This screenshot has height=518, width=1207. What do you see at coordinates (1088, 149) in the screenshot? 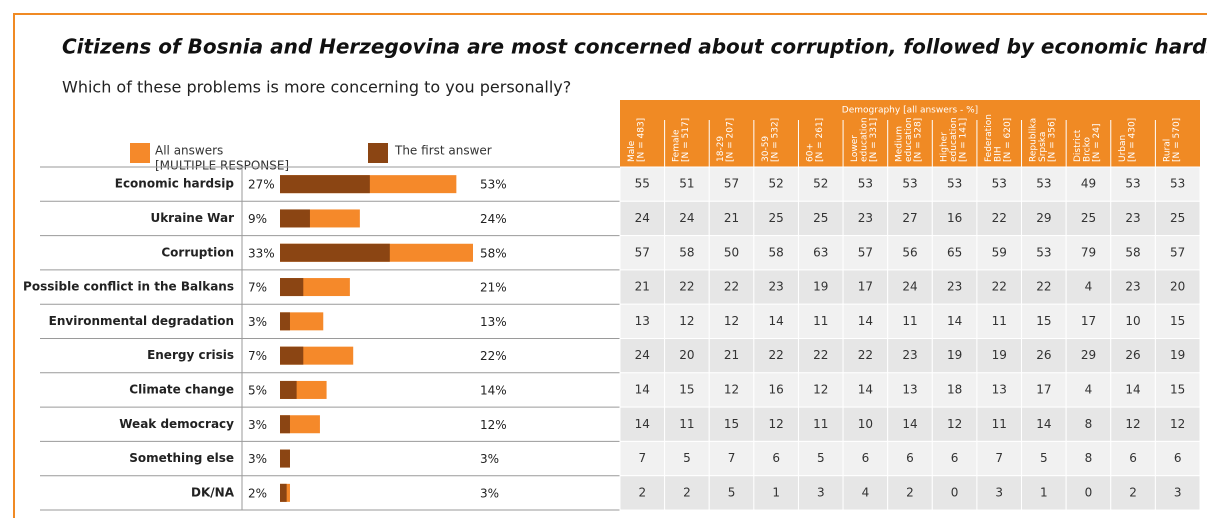
I see `column-header: Brcko` at bounding box center [1088, 149].